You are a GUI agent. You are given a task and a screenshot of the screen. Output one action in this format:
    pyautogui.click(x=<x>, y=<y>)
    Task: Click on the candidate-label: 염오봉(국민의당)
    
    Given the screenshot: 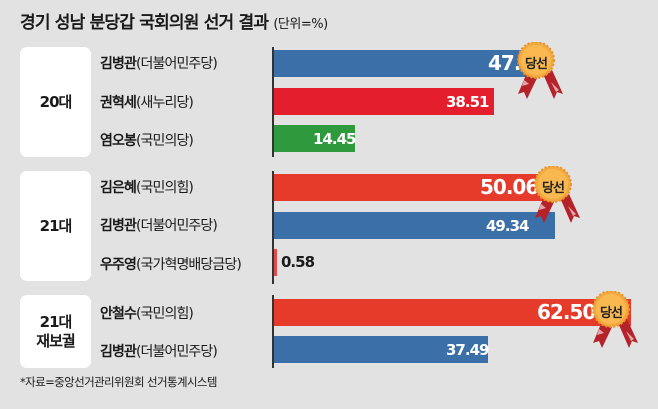 What is the action you would take?
    pyautogui.click(x=147, y=141)
    